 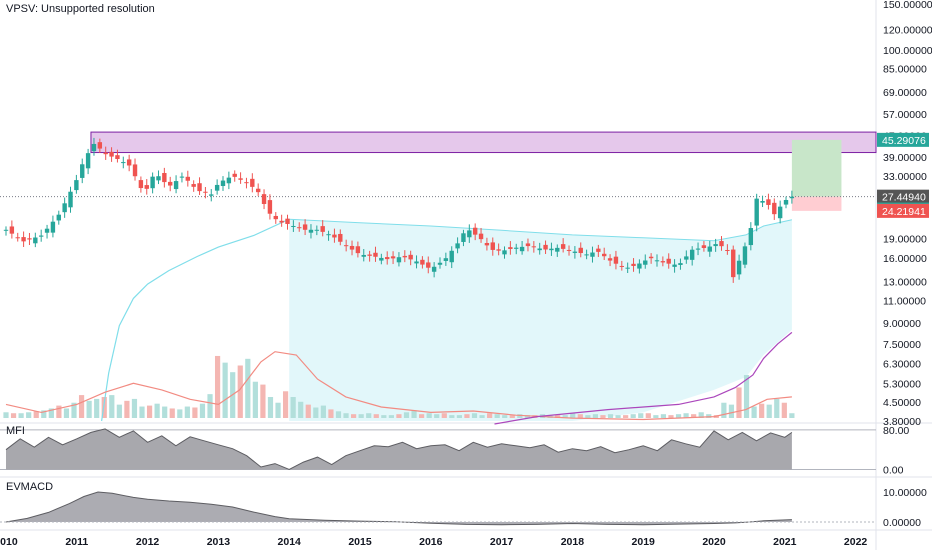 I want to click on y-tick-label: 69.00000, so click(x=905, y=93).